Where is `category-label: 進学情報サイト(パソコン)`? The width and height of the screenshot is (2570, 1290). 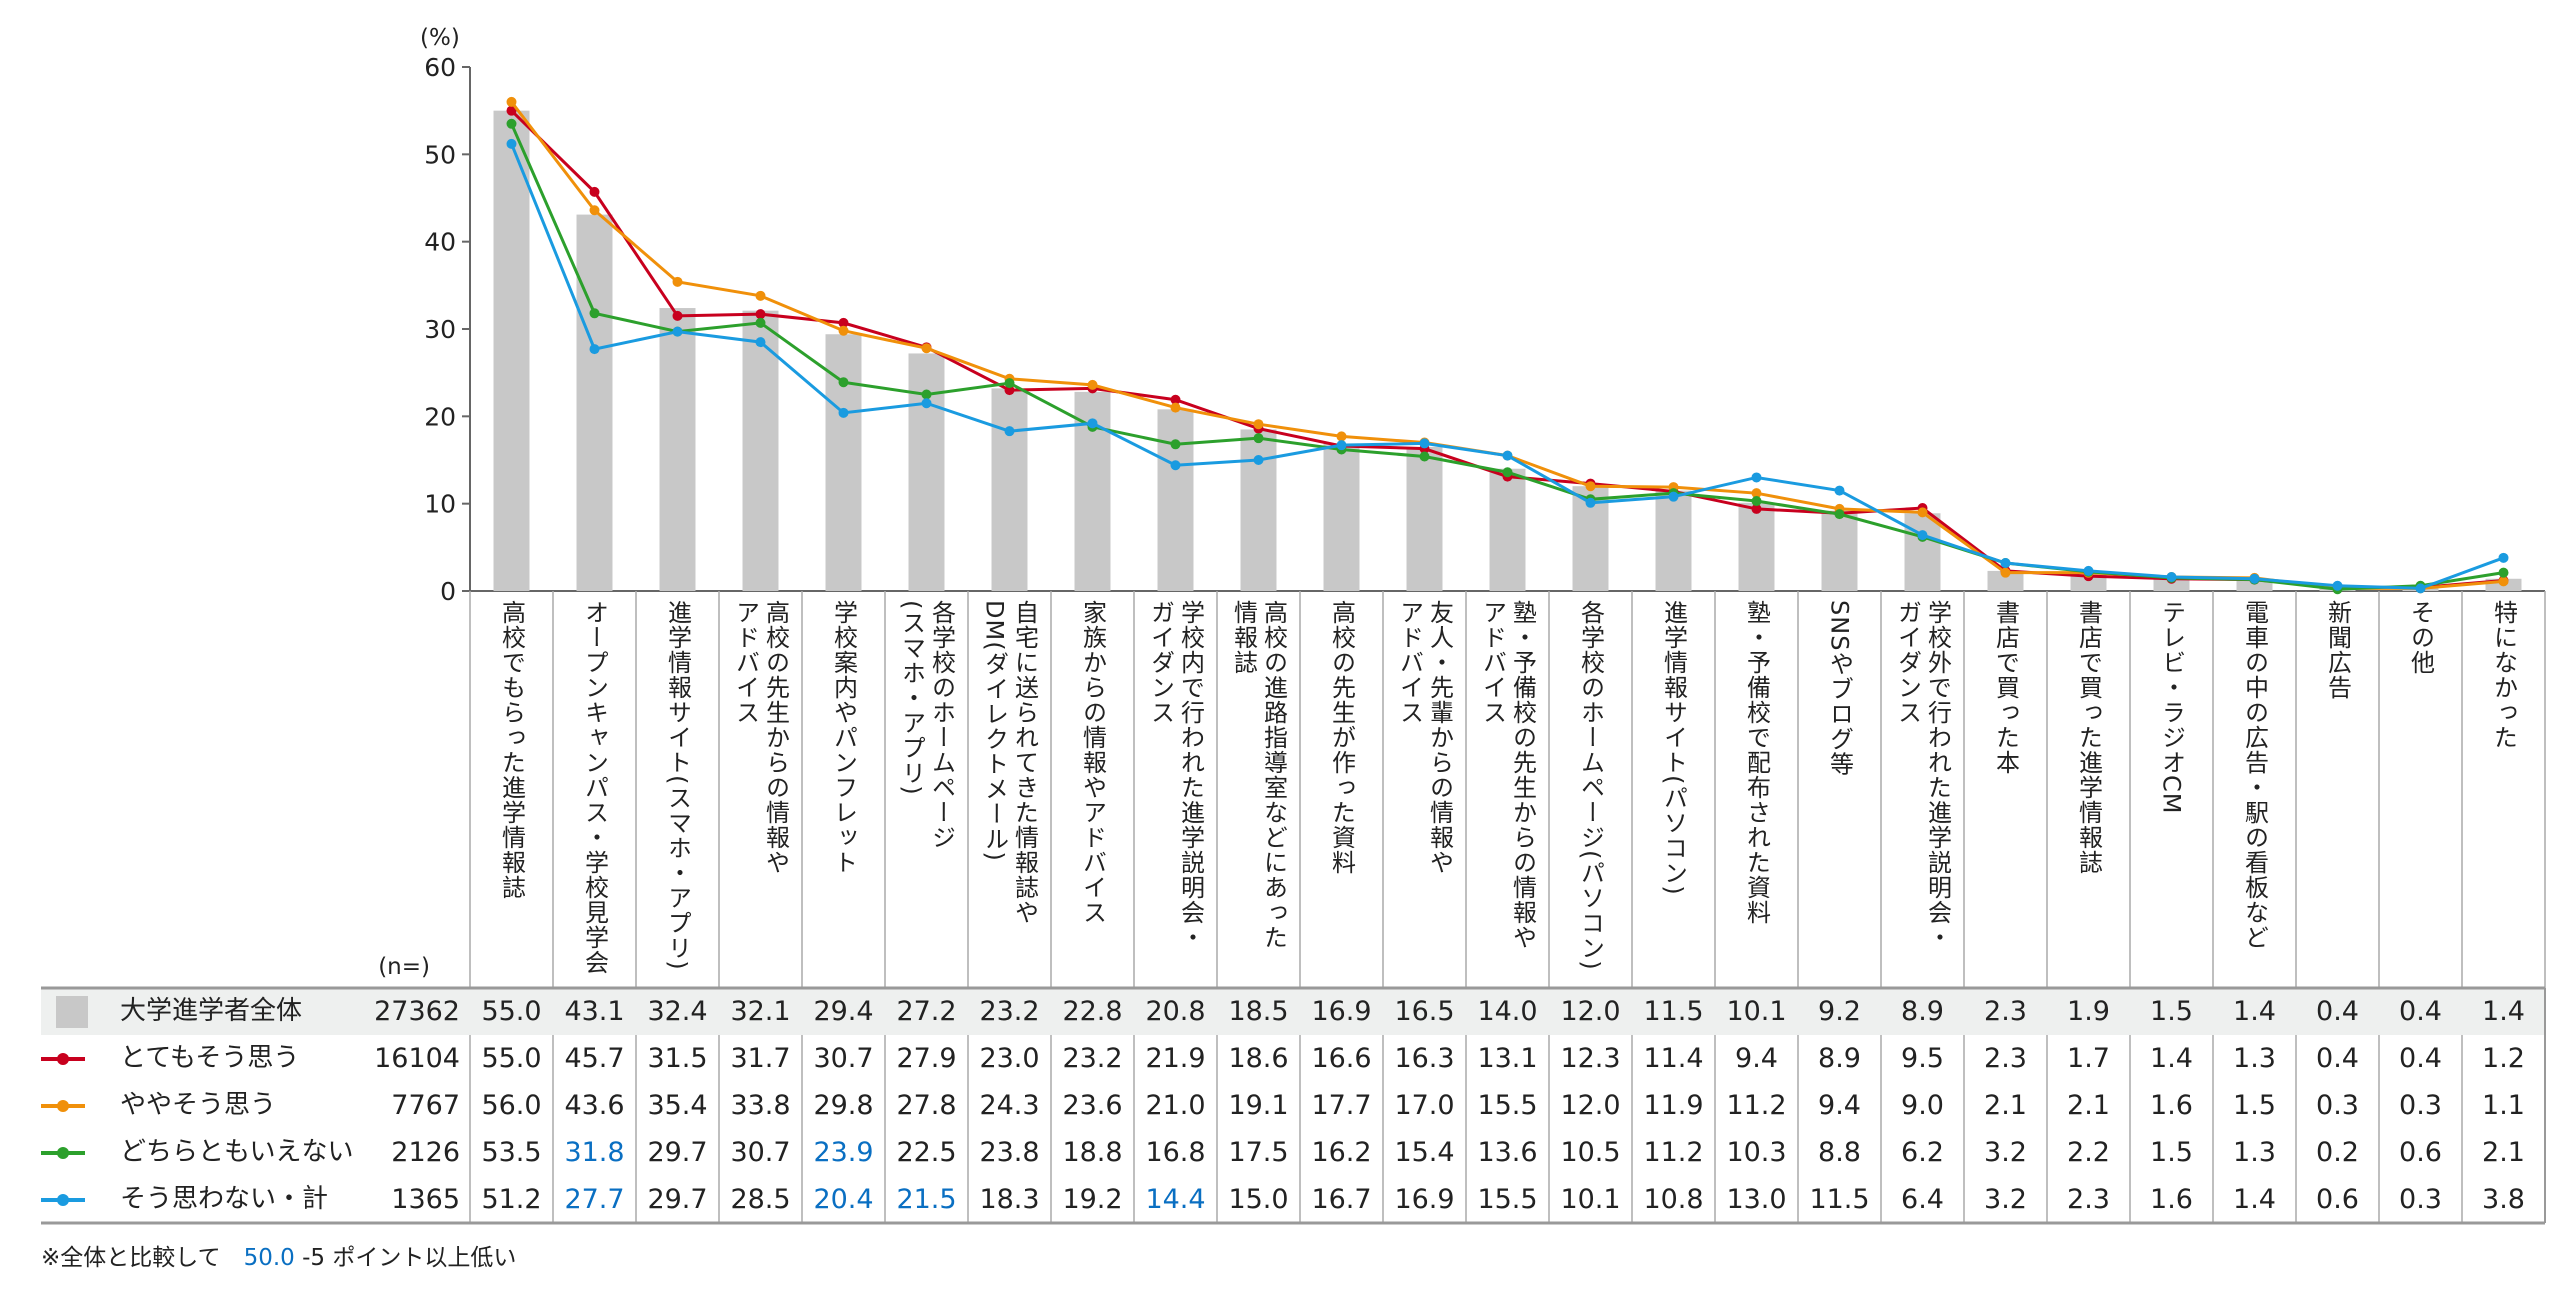
category-label: 進学情報サイト(パソコン) is located at coordinates (1673, 790).